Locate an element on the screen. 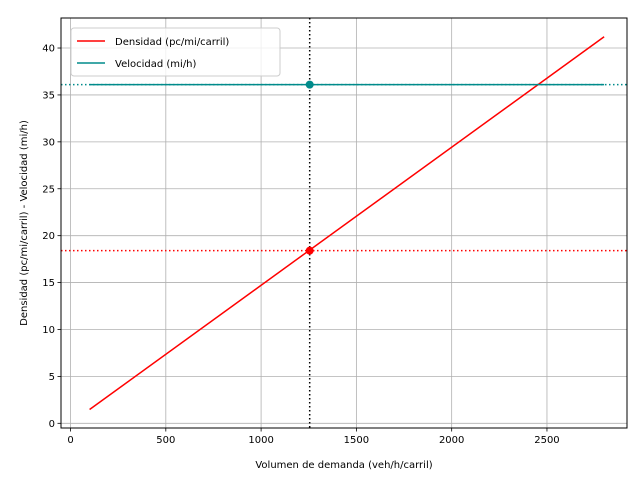 Image resolution: width=640 pixels, height=480 pixels. y-tick-label: 25 is located at coordinates (48, 189).